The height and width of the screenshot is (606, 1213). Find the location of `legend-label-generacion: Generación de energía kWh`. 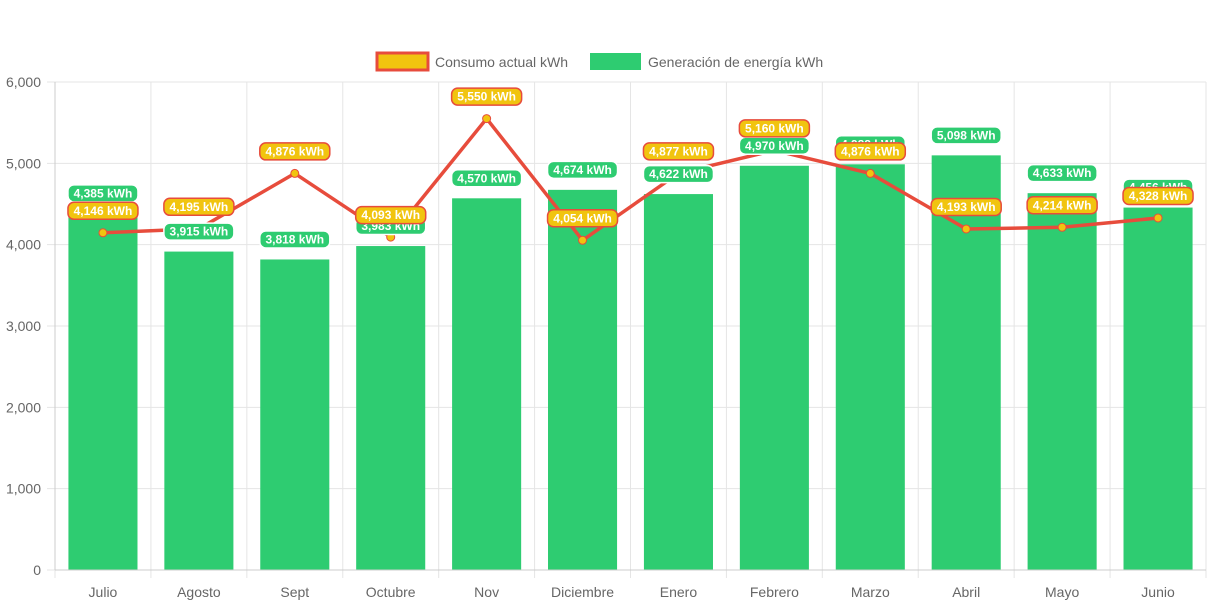

legend-label-generacion: Generación de energía kWh is located at coordinates (735, 62).